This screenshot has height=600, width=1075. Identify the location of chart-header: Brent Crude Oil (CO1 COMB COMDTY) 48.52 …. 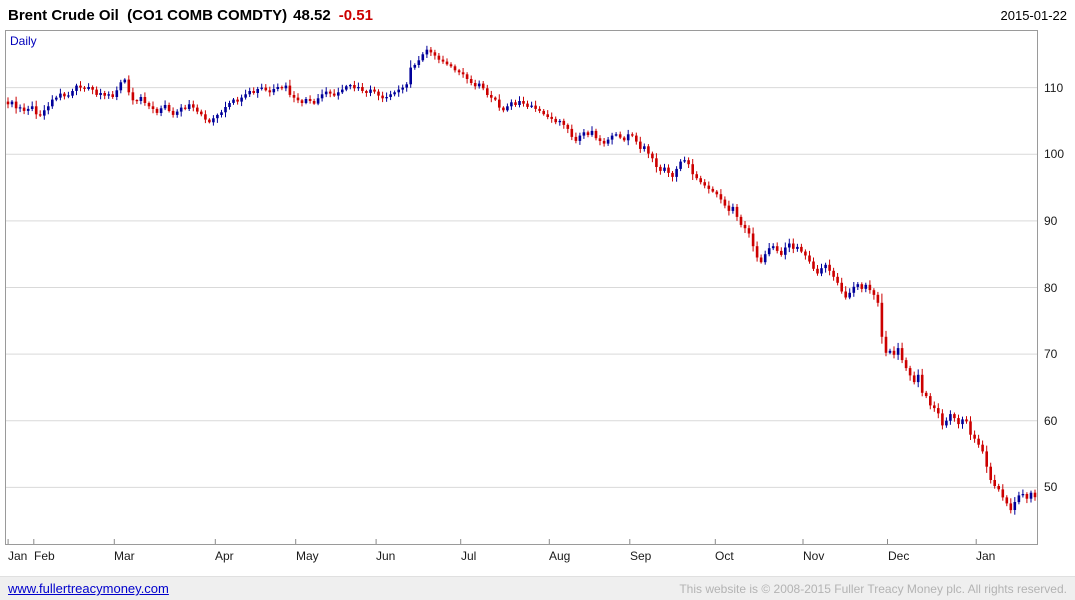
(537, 15).